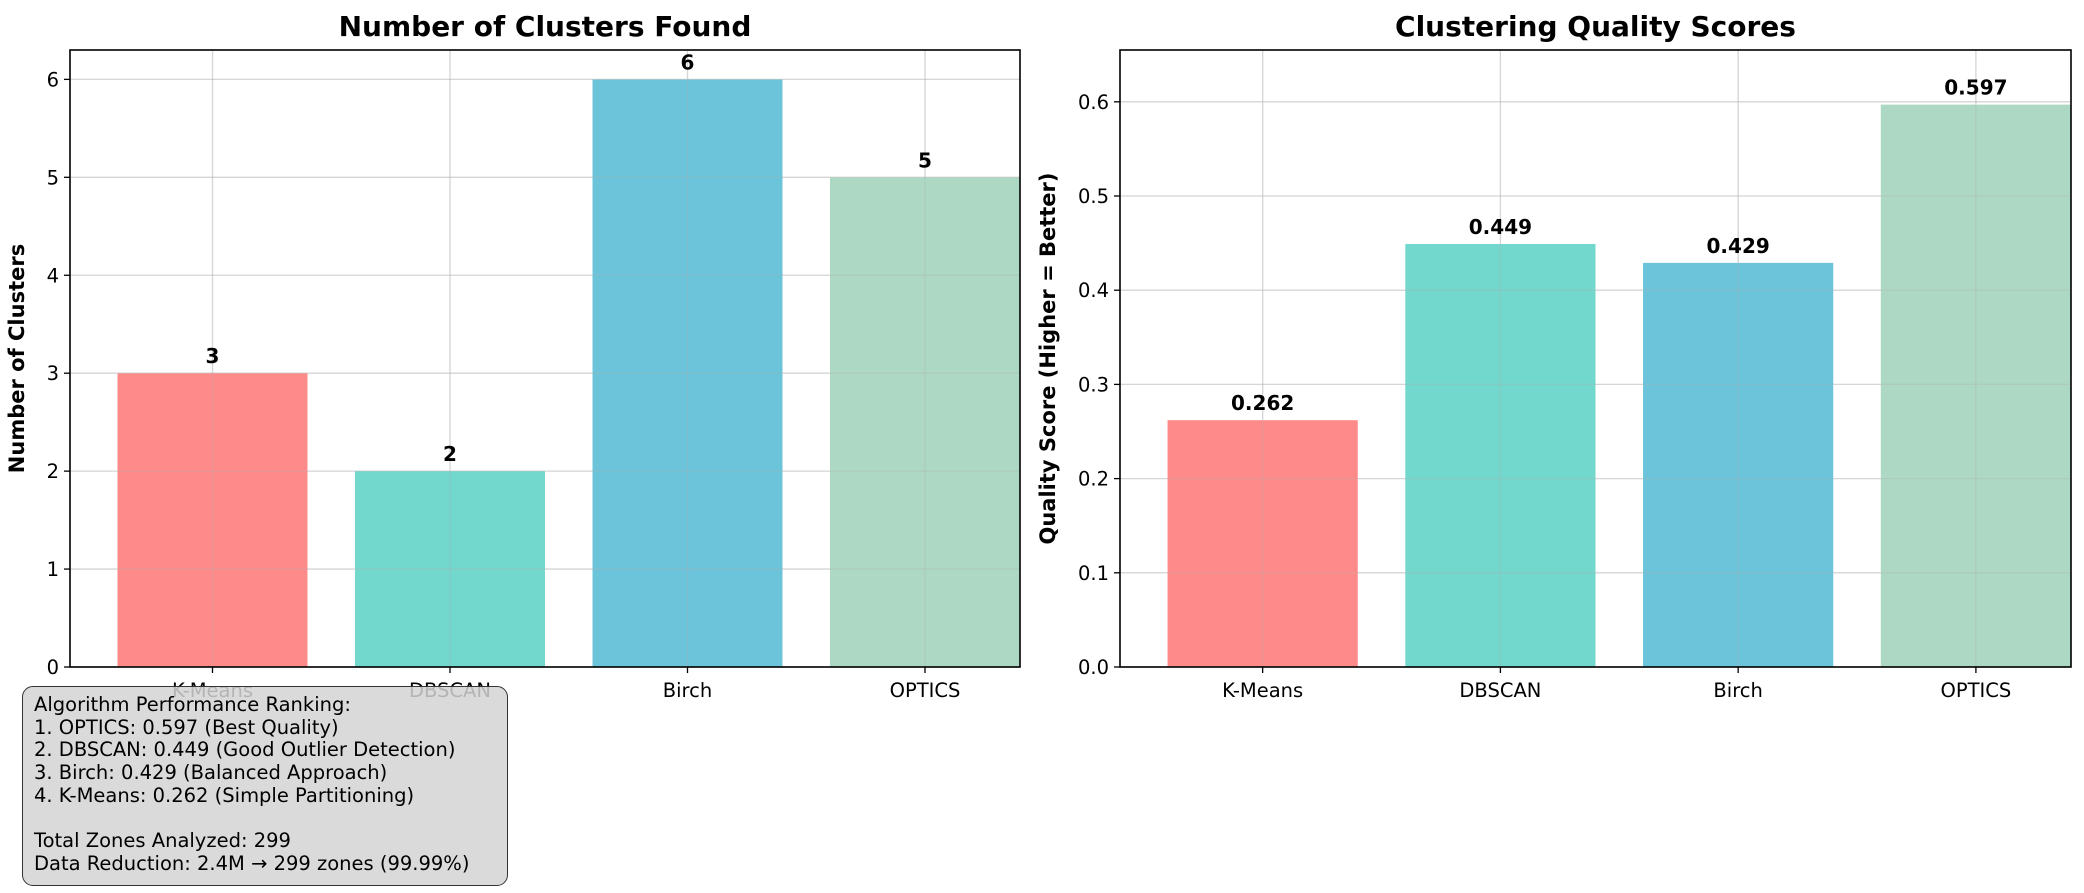 Image resolution: width=2084 pixels, height=893 pixels. I want to click on value-label: 0.449, so click(1500, 227).